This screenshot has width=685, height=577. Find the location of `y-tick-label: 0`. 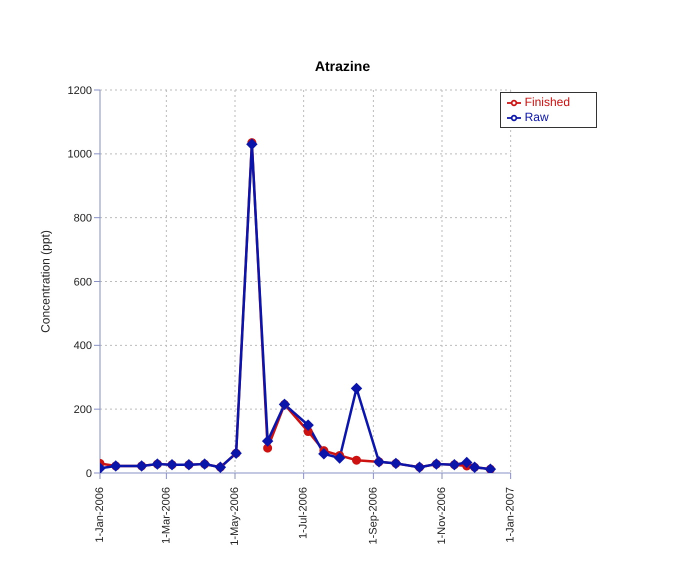

y-tick-label: 0 is located at coordinates (89, 474).